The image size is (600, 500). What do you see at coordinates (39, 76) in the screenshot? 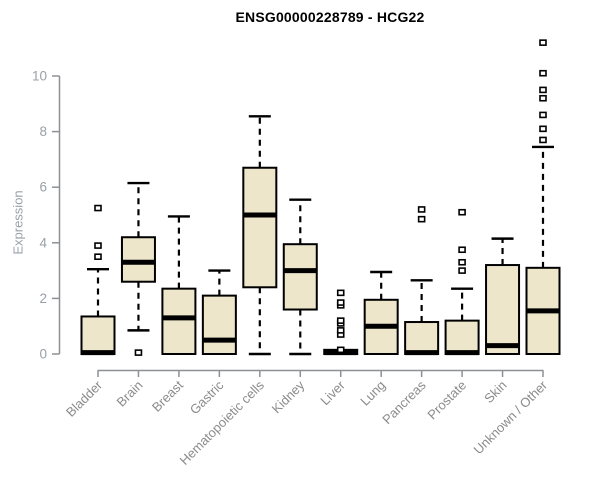
I see `y-tick-label: 10` at bounding box center [39, 76].